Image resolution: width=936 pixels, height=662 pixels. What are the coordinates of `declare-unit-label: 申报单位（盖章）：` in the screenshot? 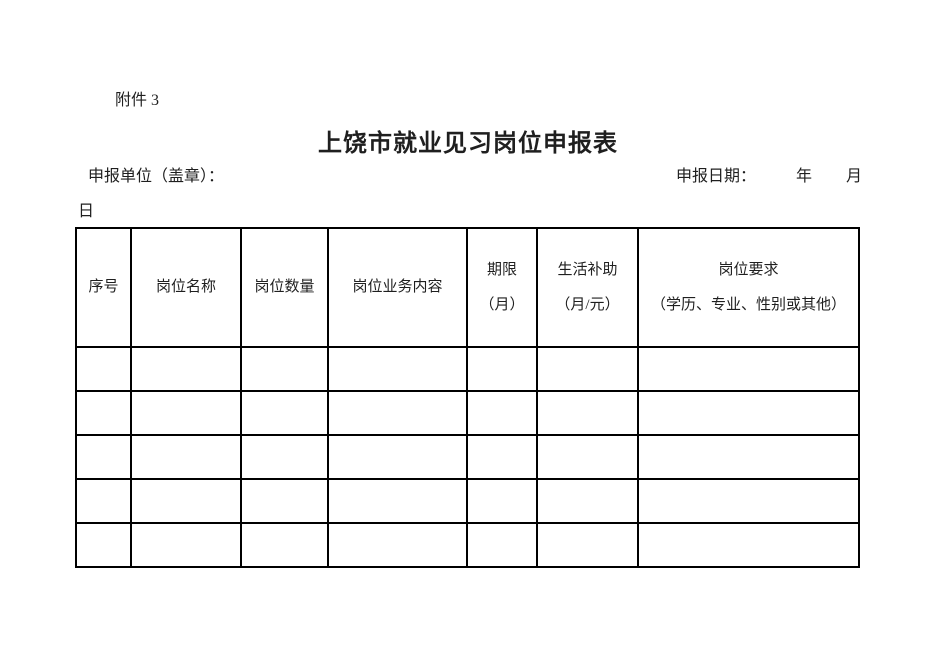 It's located at (156, 176).